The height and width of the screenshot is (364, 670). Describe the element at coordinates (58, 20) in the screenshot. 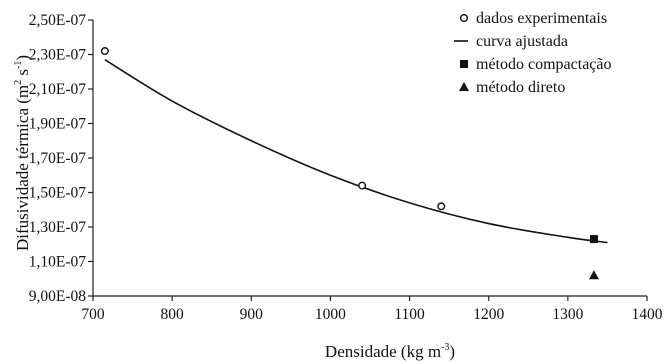

I see `y-tick-label: 2,50E-07` at that location.